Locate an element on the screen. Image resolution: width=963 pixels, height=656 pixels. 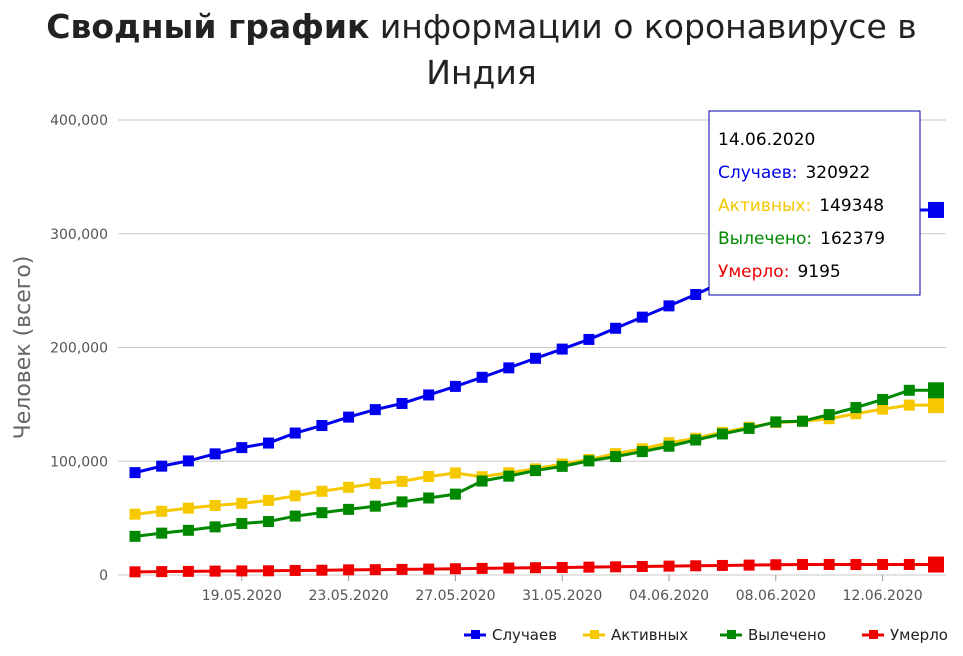
legend: Случаев Активных Вылечено Умерло is located at coordinates (706, 635).